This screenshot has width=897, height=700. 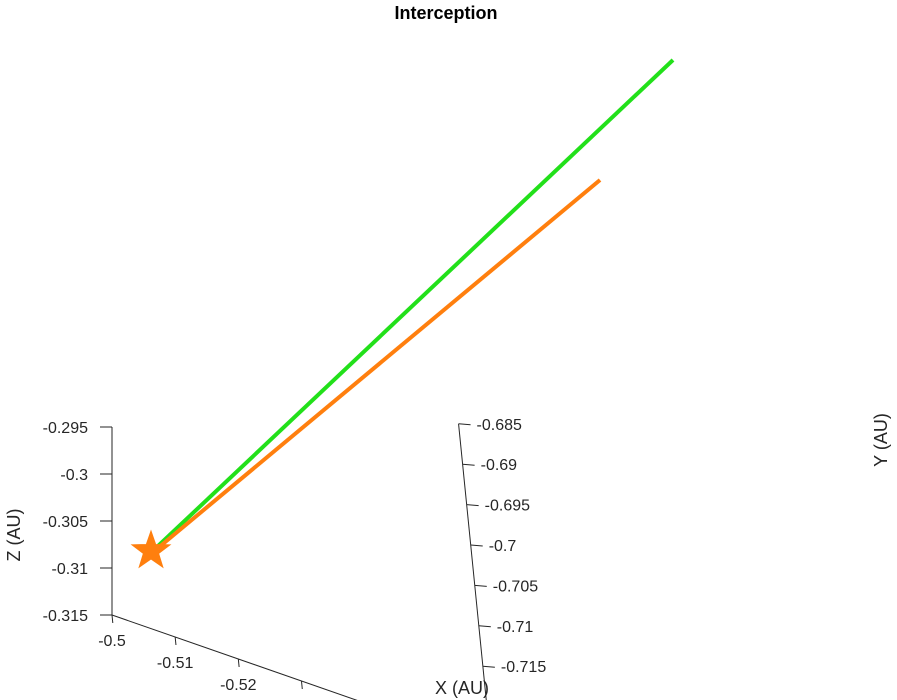 I want to click on marker-layer, so click(x=151, y=549).